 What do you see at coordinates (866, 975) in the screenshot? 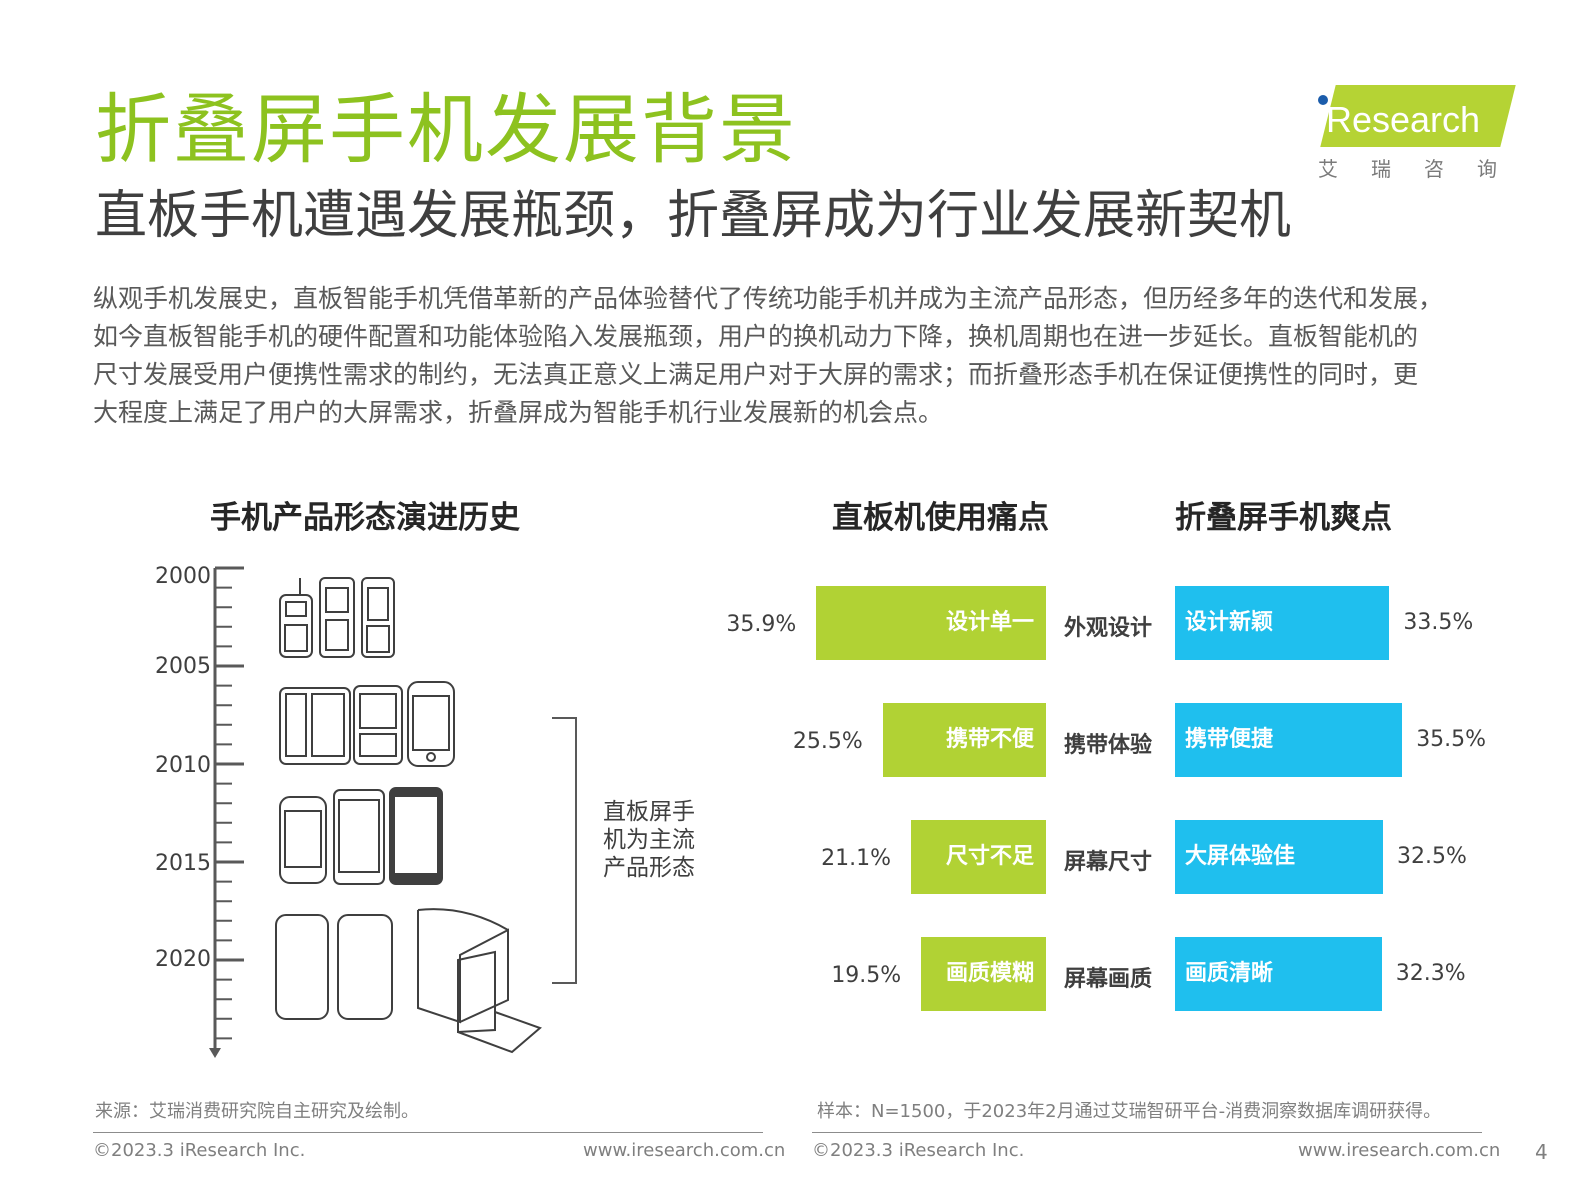
I see `pain-value-label: 19.5%` at bounding box center [866, 975].